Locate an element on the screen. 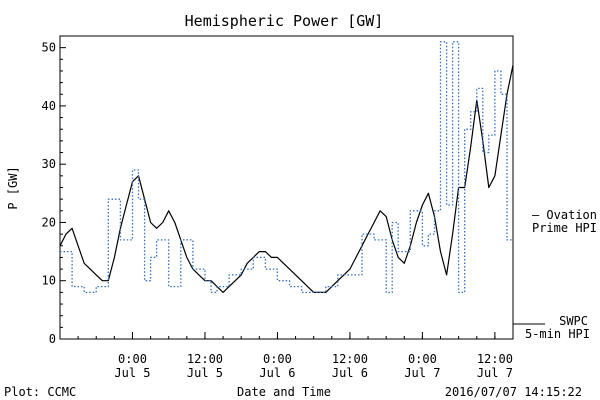 This screenshot has width=600, height=400. chart-title: Hemispheric Power [GW] is located at coordinates (284, 21).